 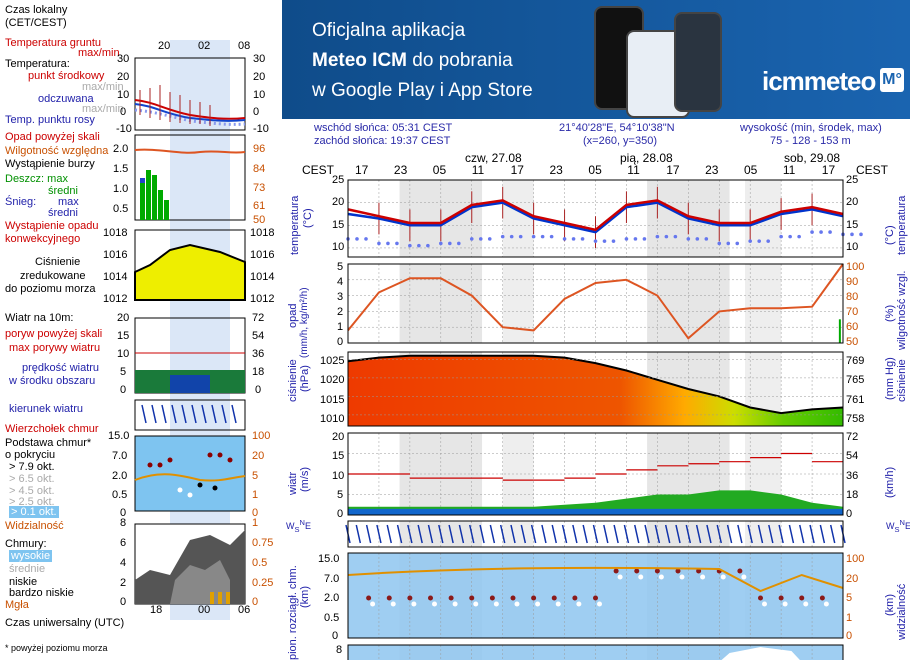 I want to click on mini-temp-right-2: 10, so click(x=259, y=95).